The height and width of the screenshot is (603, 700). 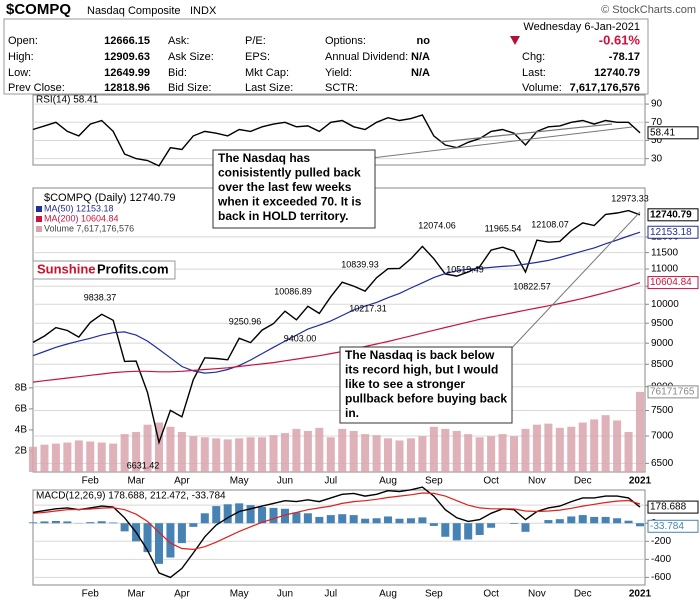 What do you see at coordinates (127, 57) in the screenshot?
I see `field-value: 12909.63` at bounding box center [127, 57].